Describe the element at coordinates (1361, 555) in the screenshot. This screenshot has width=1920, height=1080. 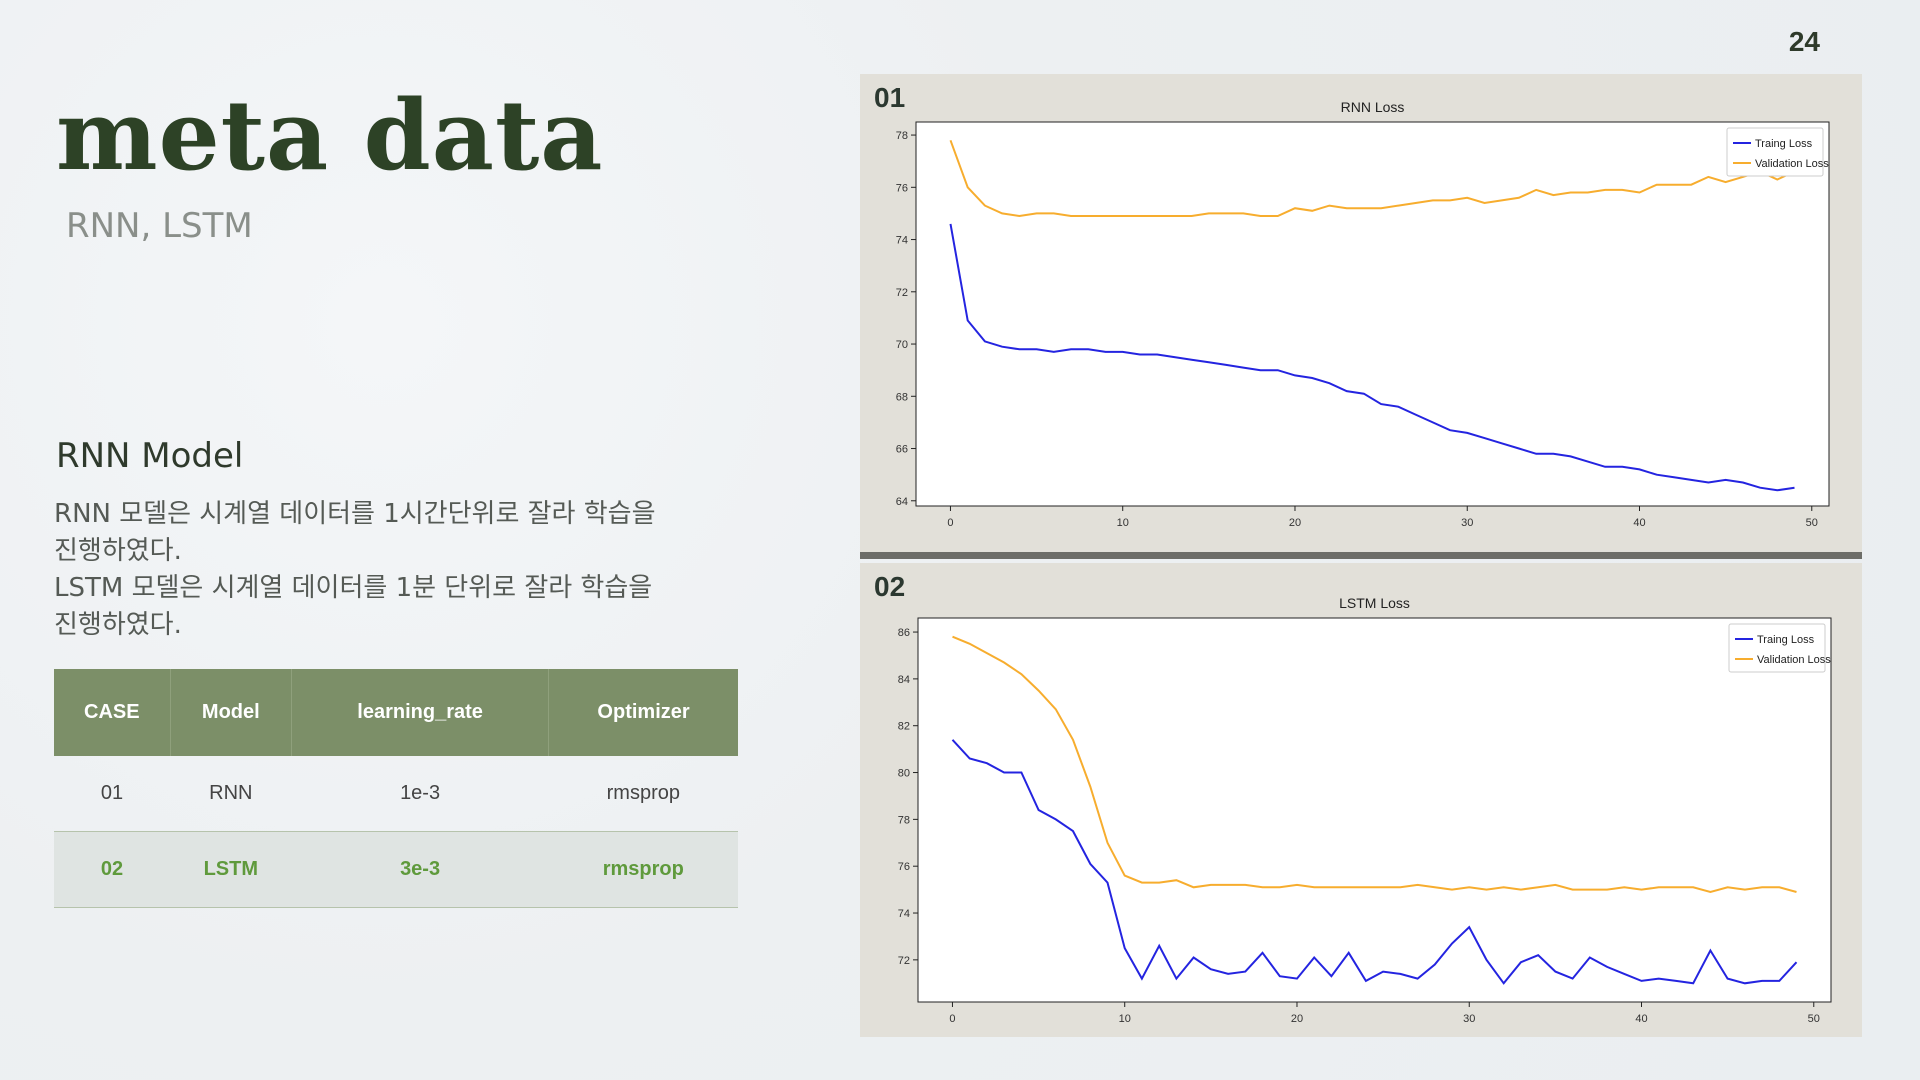
I see `panel-divider` at that location.